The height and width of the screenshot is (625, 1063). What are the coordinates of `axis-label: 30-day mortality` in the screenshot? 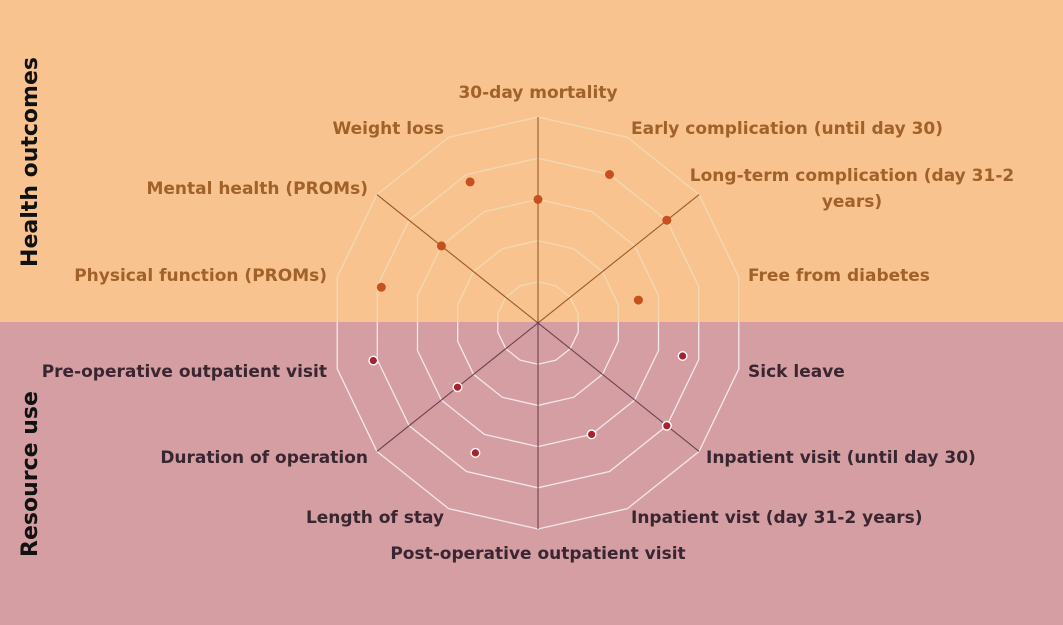 It's located at (537, 93).